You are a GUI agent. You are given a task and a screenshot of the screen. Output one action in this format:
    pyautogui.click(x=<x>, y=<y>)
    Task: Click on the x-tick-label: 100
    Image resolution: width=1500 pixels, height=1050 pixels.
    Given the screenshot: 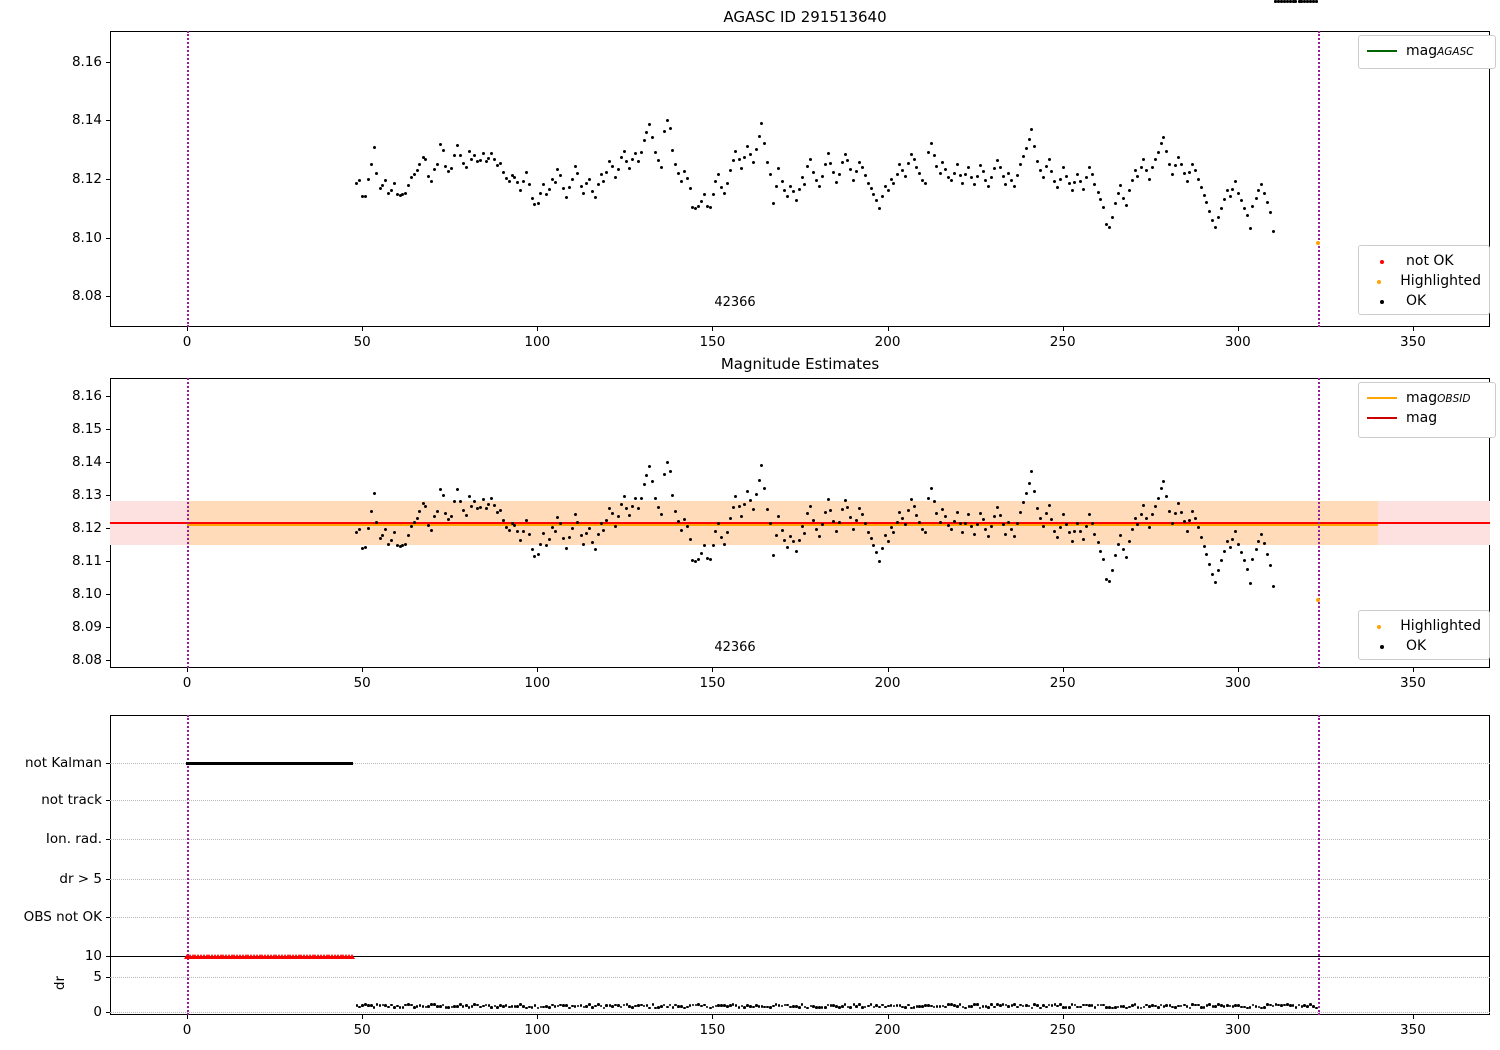 What is the action you would take?
    pyautogui.click(x=537, y=683)
    